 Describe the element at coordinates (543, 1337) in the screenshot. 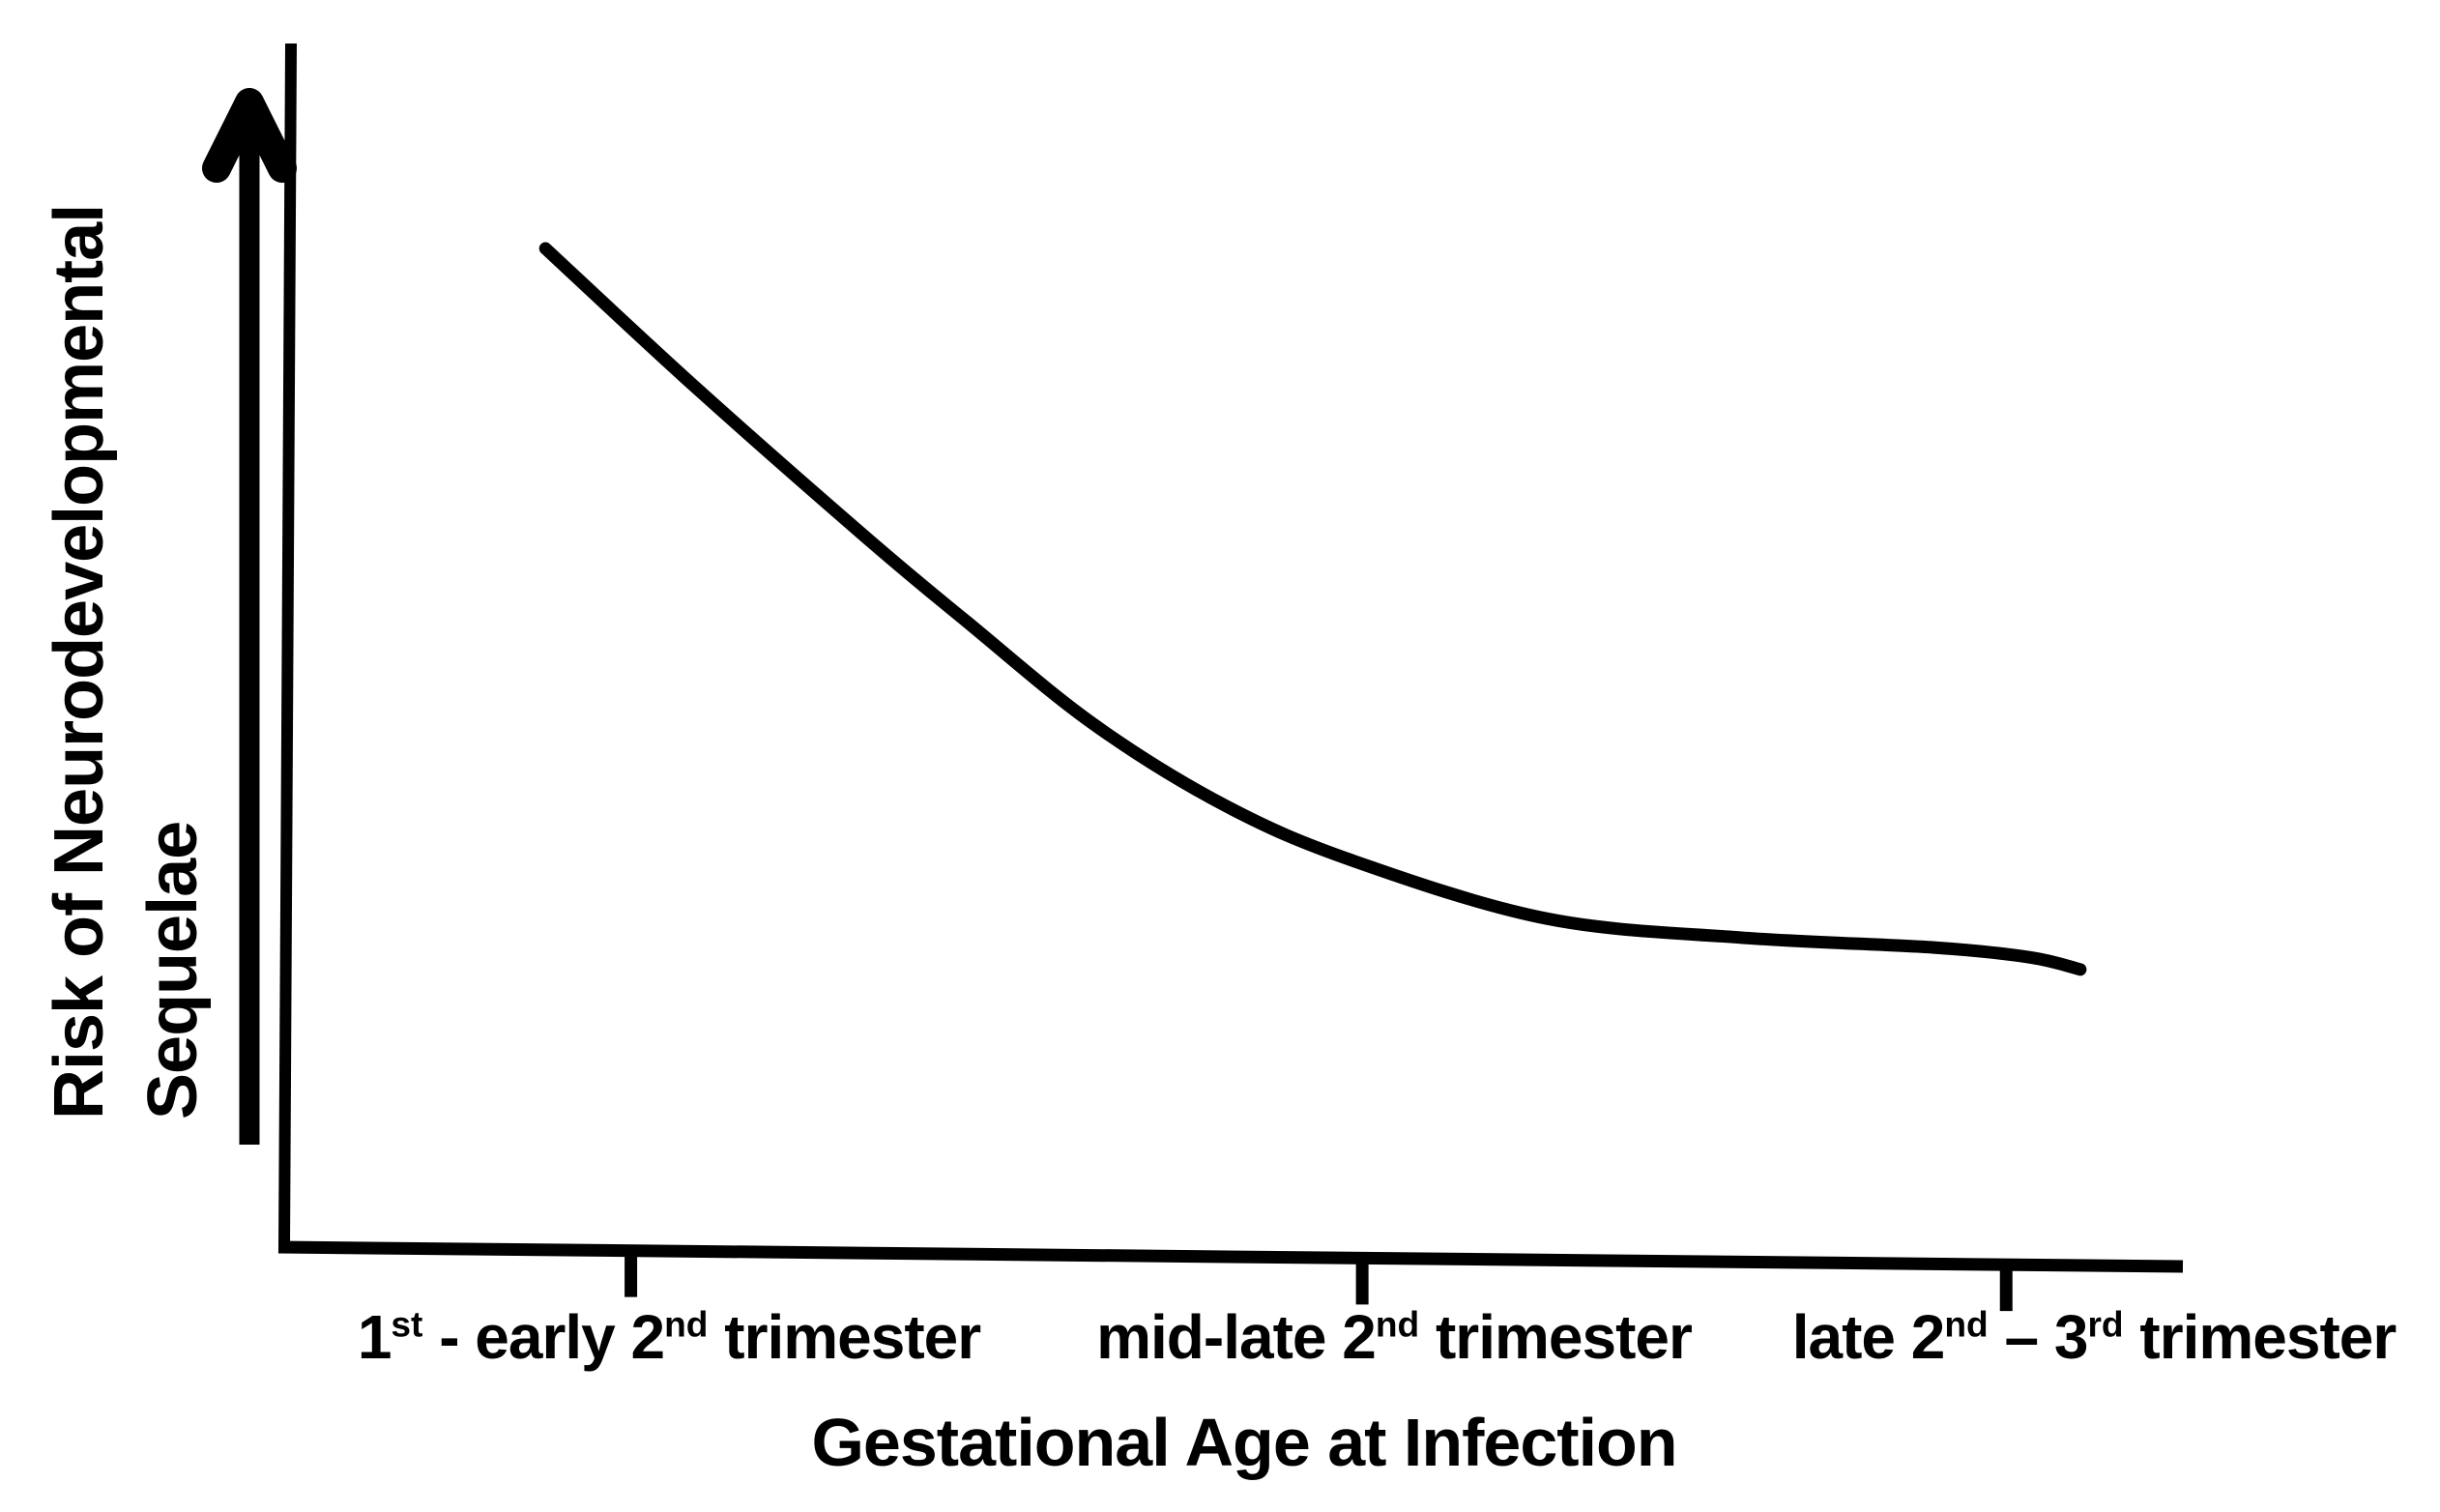

I see `label-text: - early 2` at that location.